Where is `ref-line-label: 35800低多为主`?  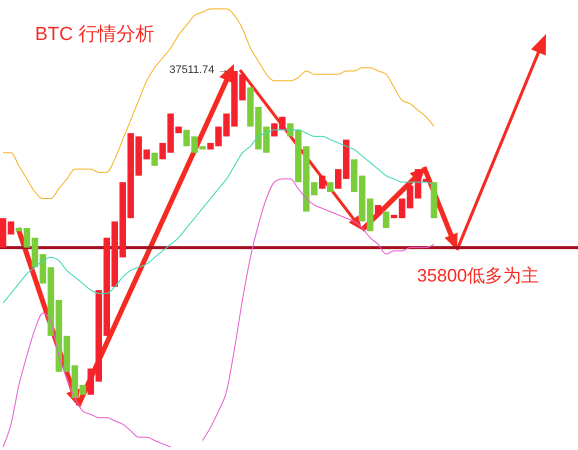 ref-line-label: 35800低多为主 is located at coordinates (478, 276).